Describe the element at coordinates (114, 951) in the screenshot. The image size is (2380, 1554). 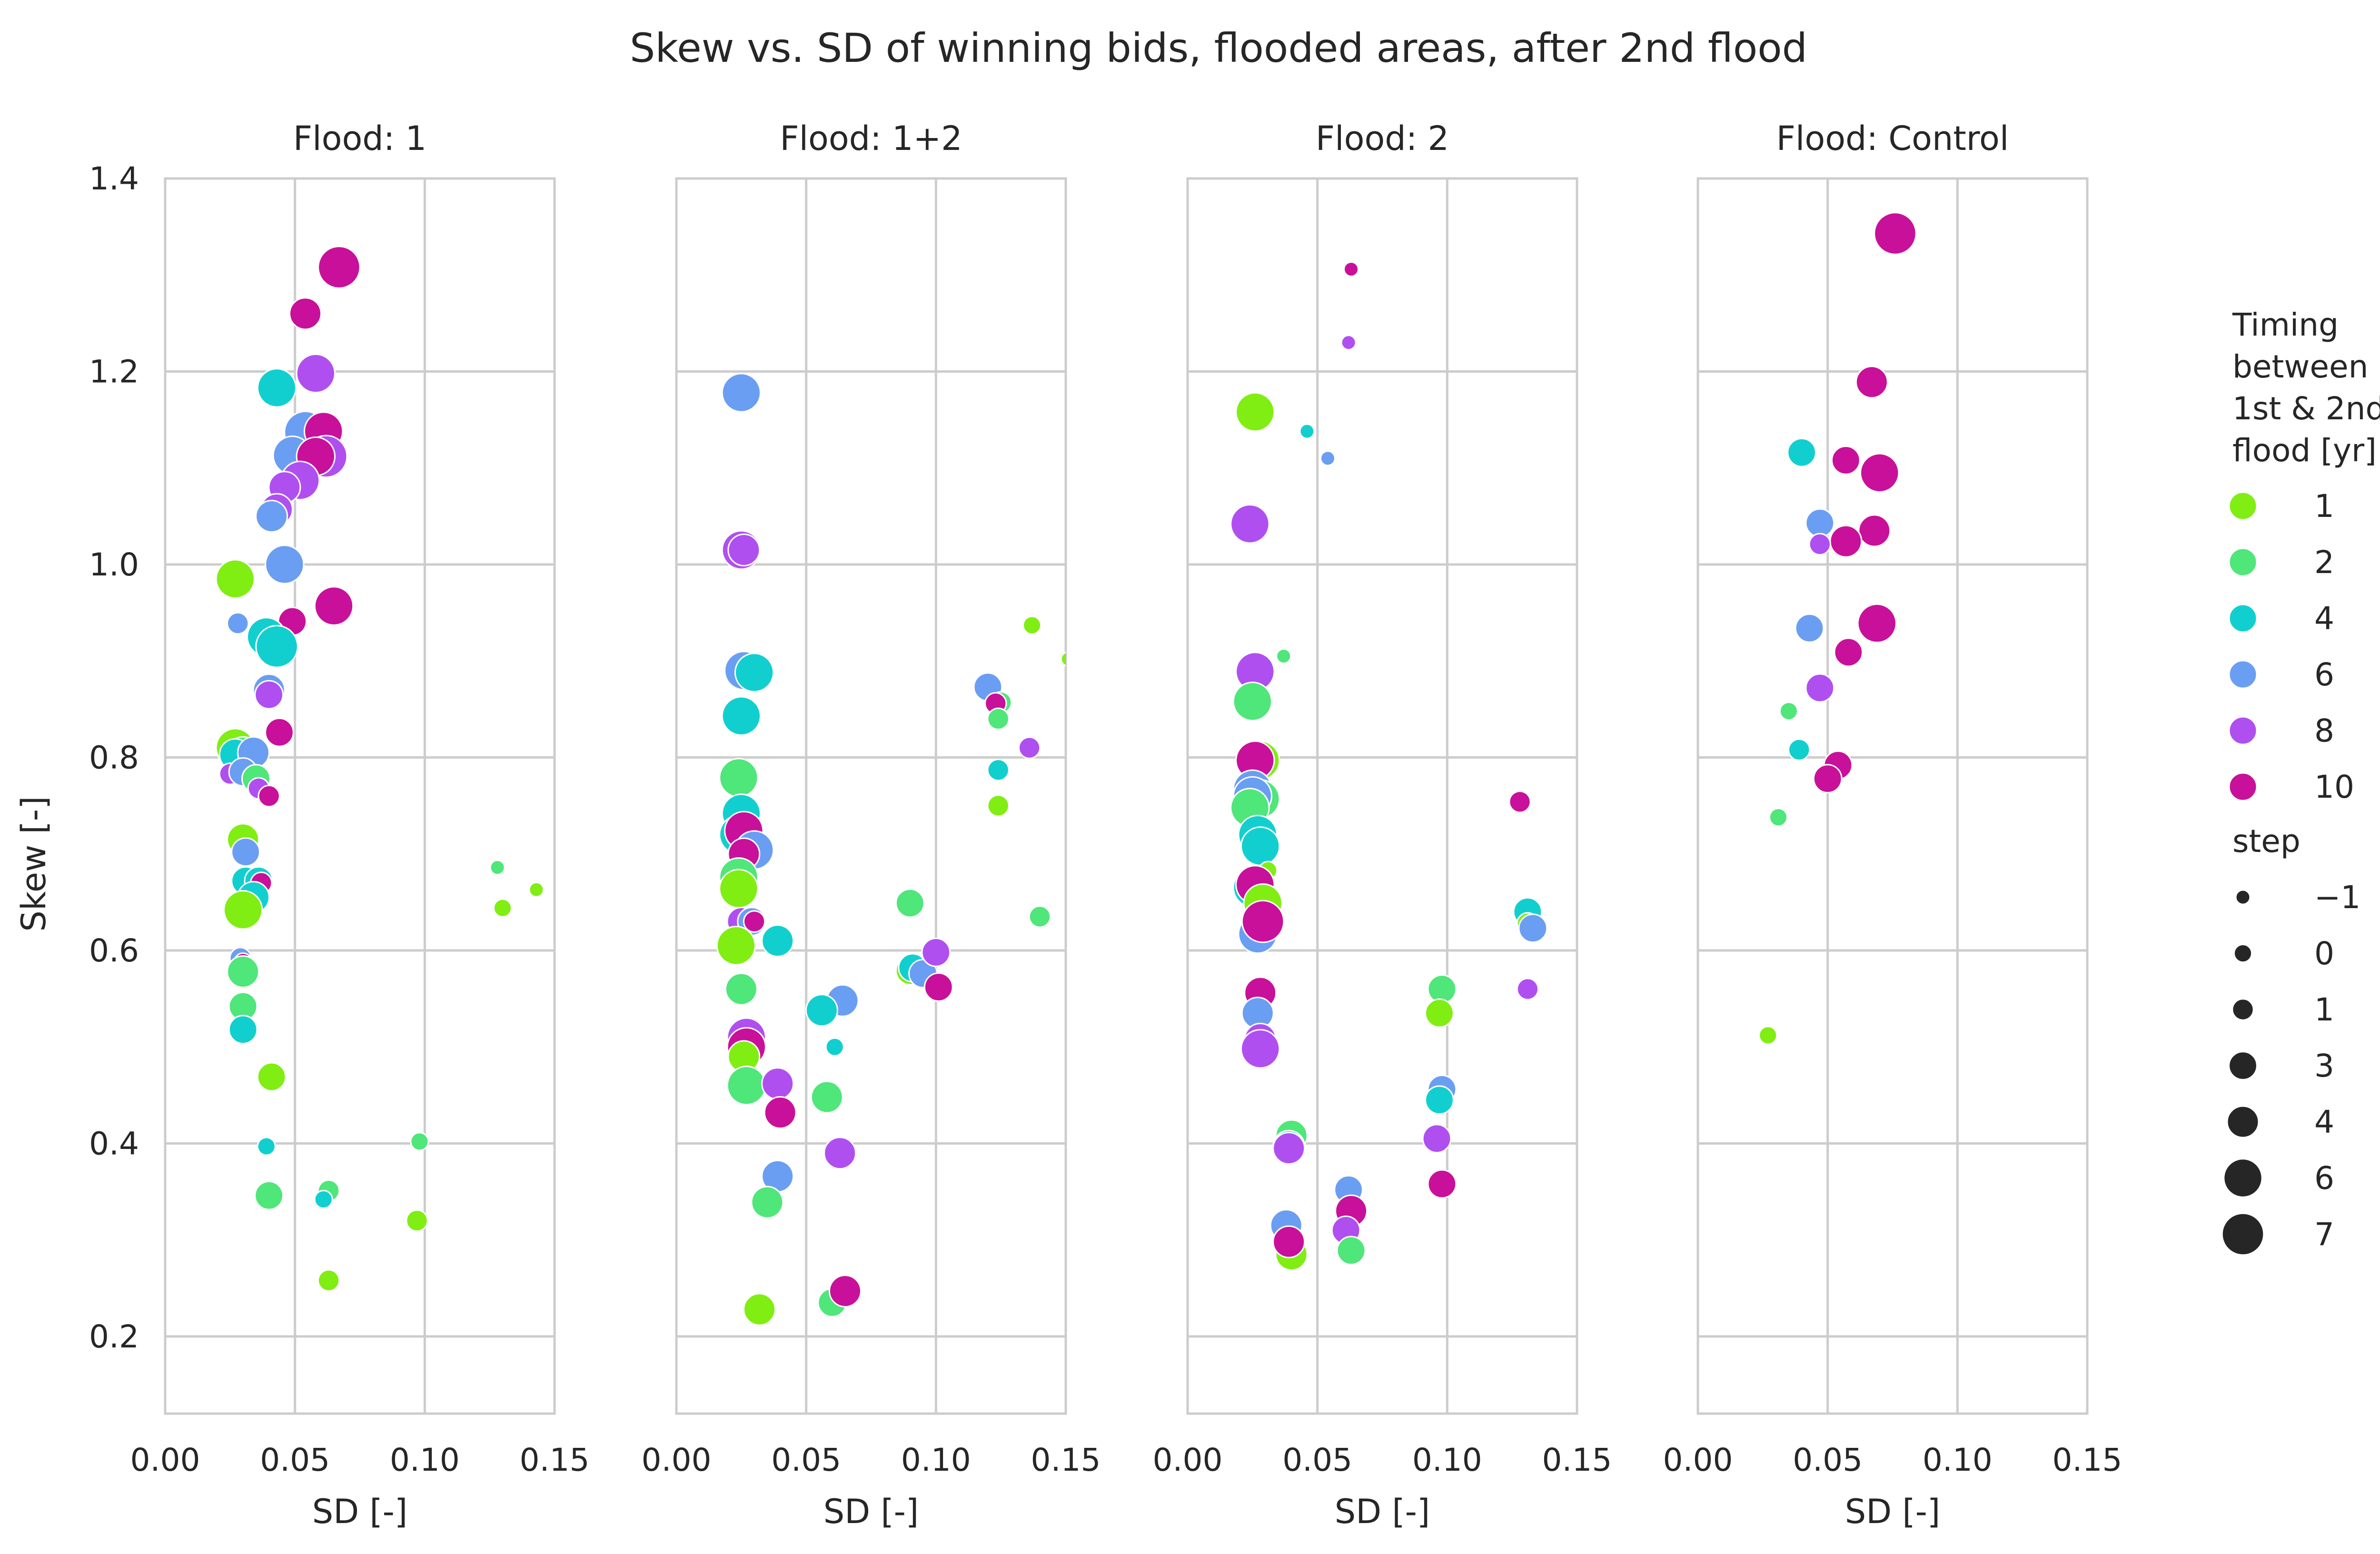
I see `y-tick-label: 0.6` at that location.